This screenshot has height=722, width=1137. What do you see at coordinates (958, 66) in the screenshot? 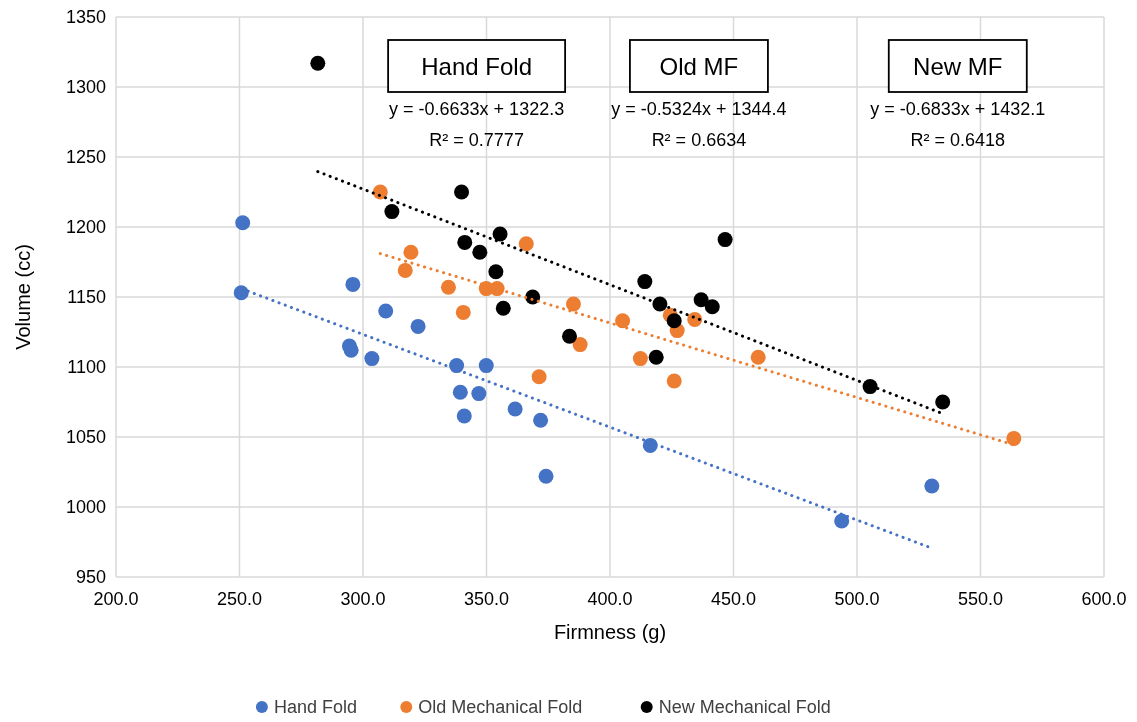
I see `annotation: New MF` at bounding box center [958, 66].